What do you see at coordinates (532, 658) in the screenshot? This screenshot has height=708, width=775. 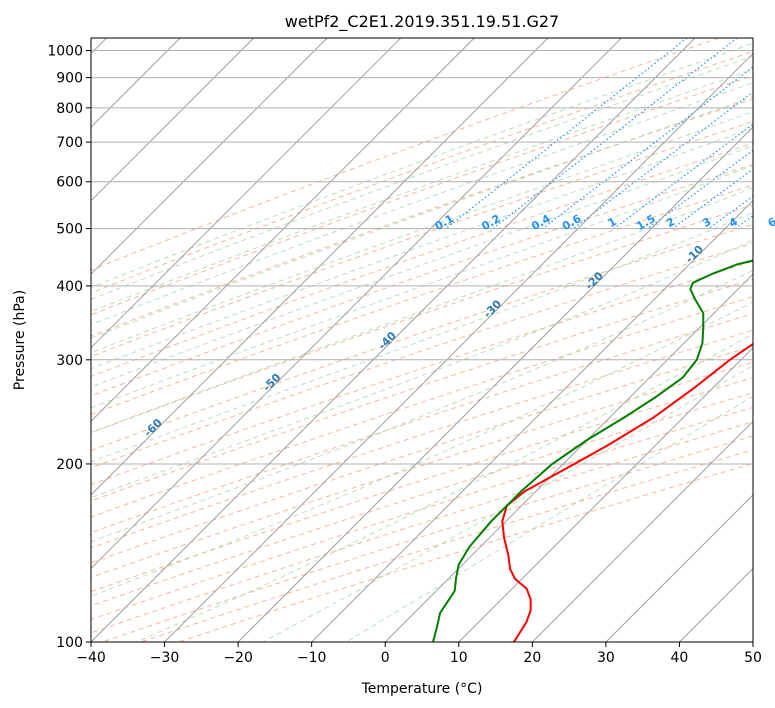 I see `x-tick-label: 20` at bounding box center [532, 658].